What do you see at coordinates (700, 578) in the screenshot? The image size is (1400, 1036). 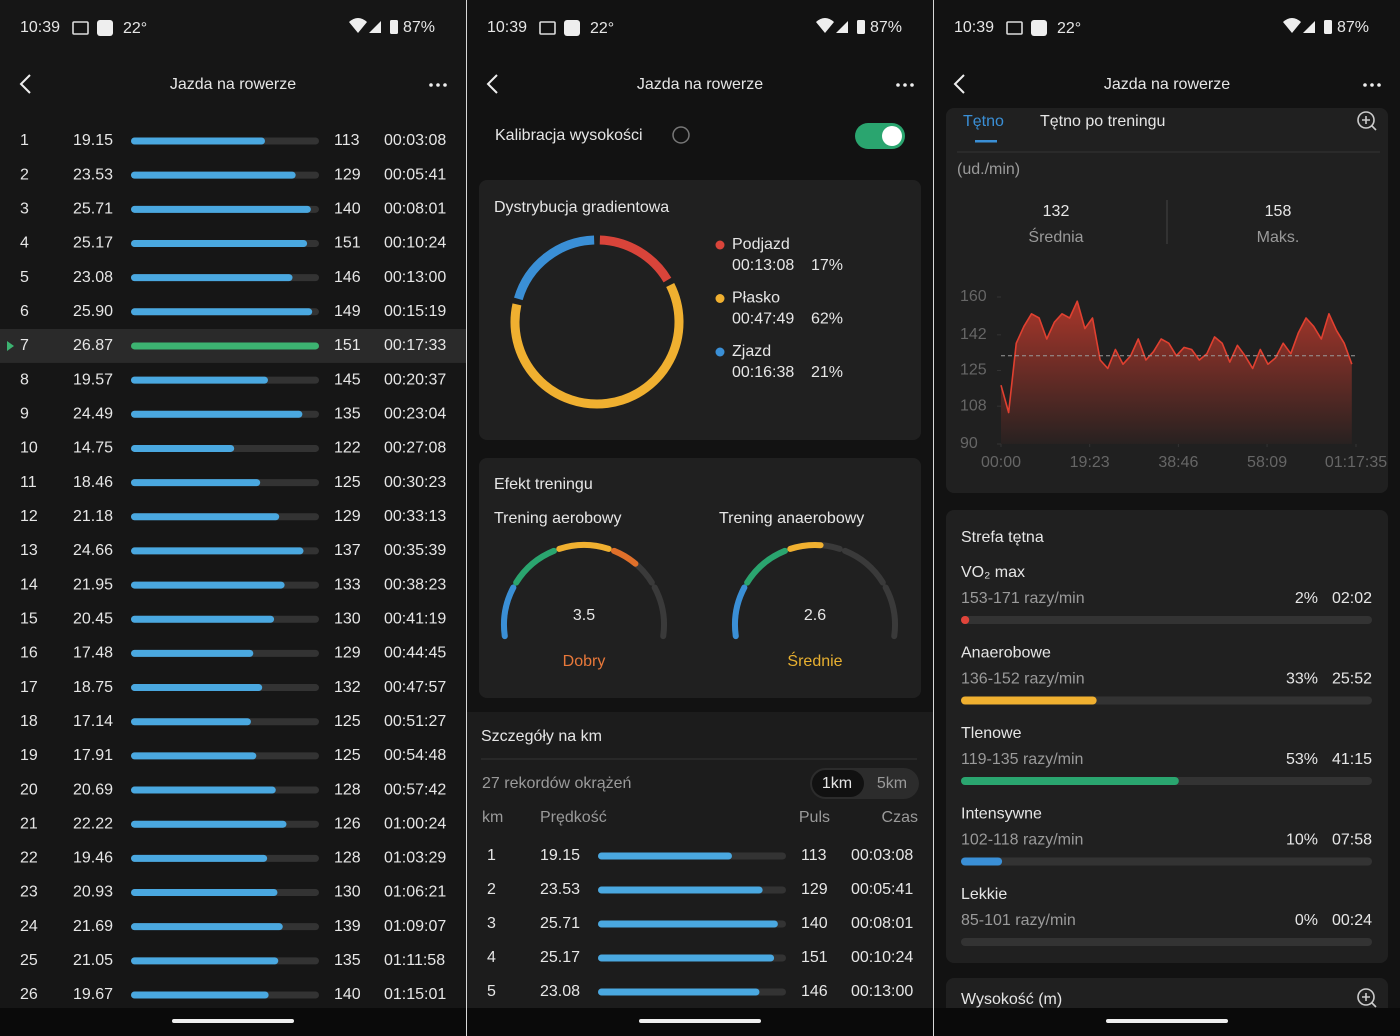 I see `card` at bounding box center [700, 578].